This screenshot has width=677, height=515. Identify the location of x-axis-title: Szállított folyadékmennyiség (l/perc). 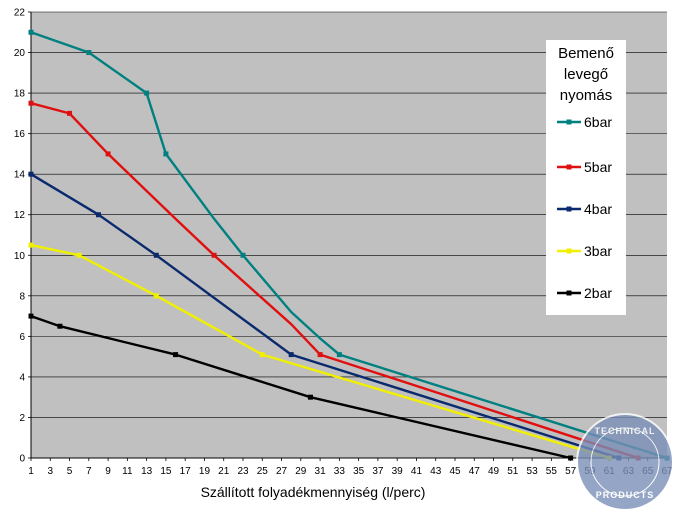
(313, 492).